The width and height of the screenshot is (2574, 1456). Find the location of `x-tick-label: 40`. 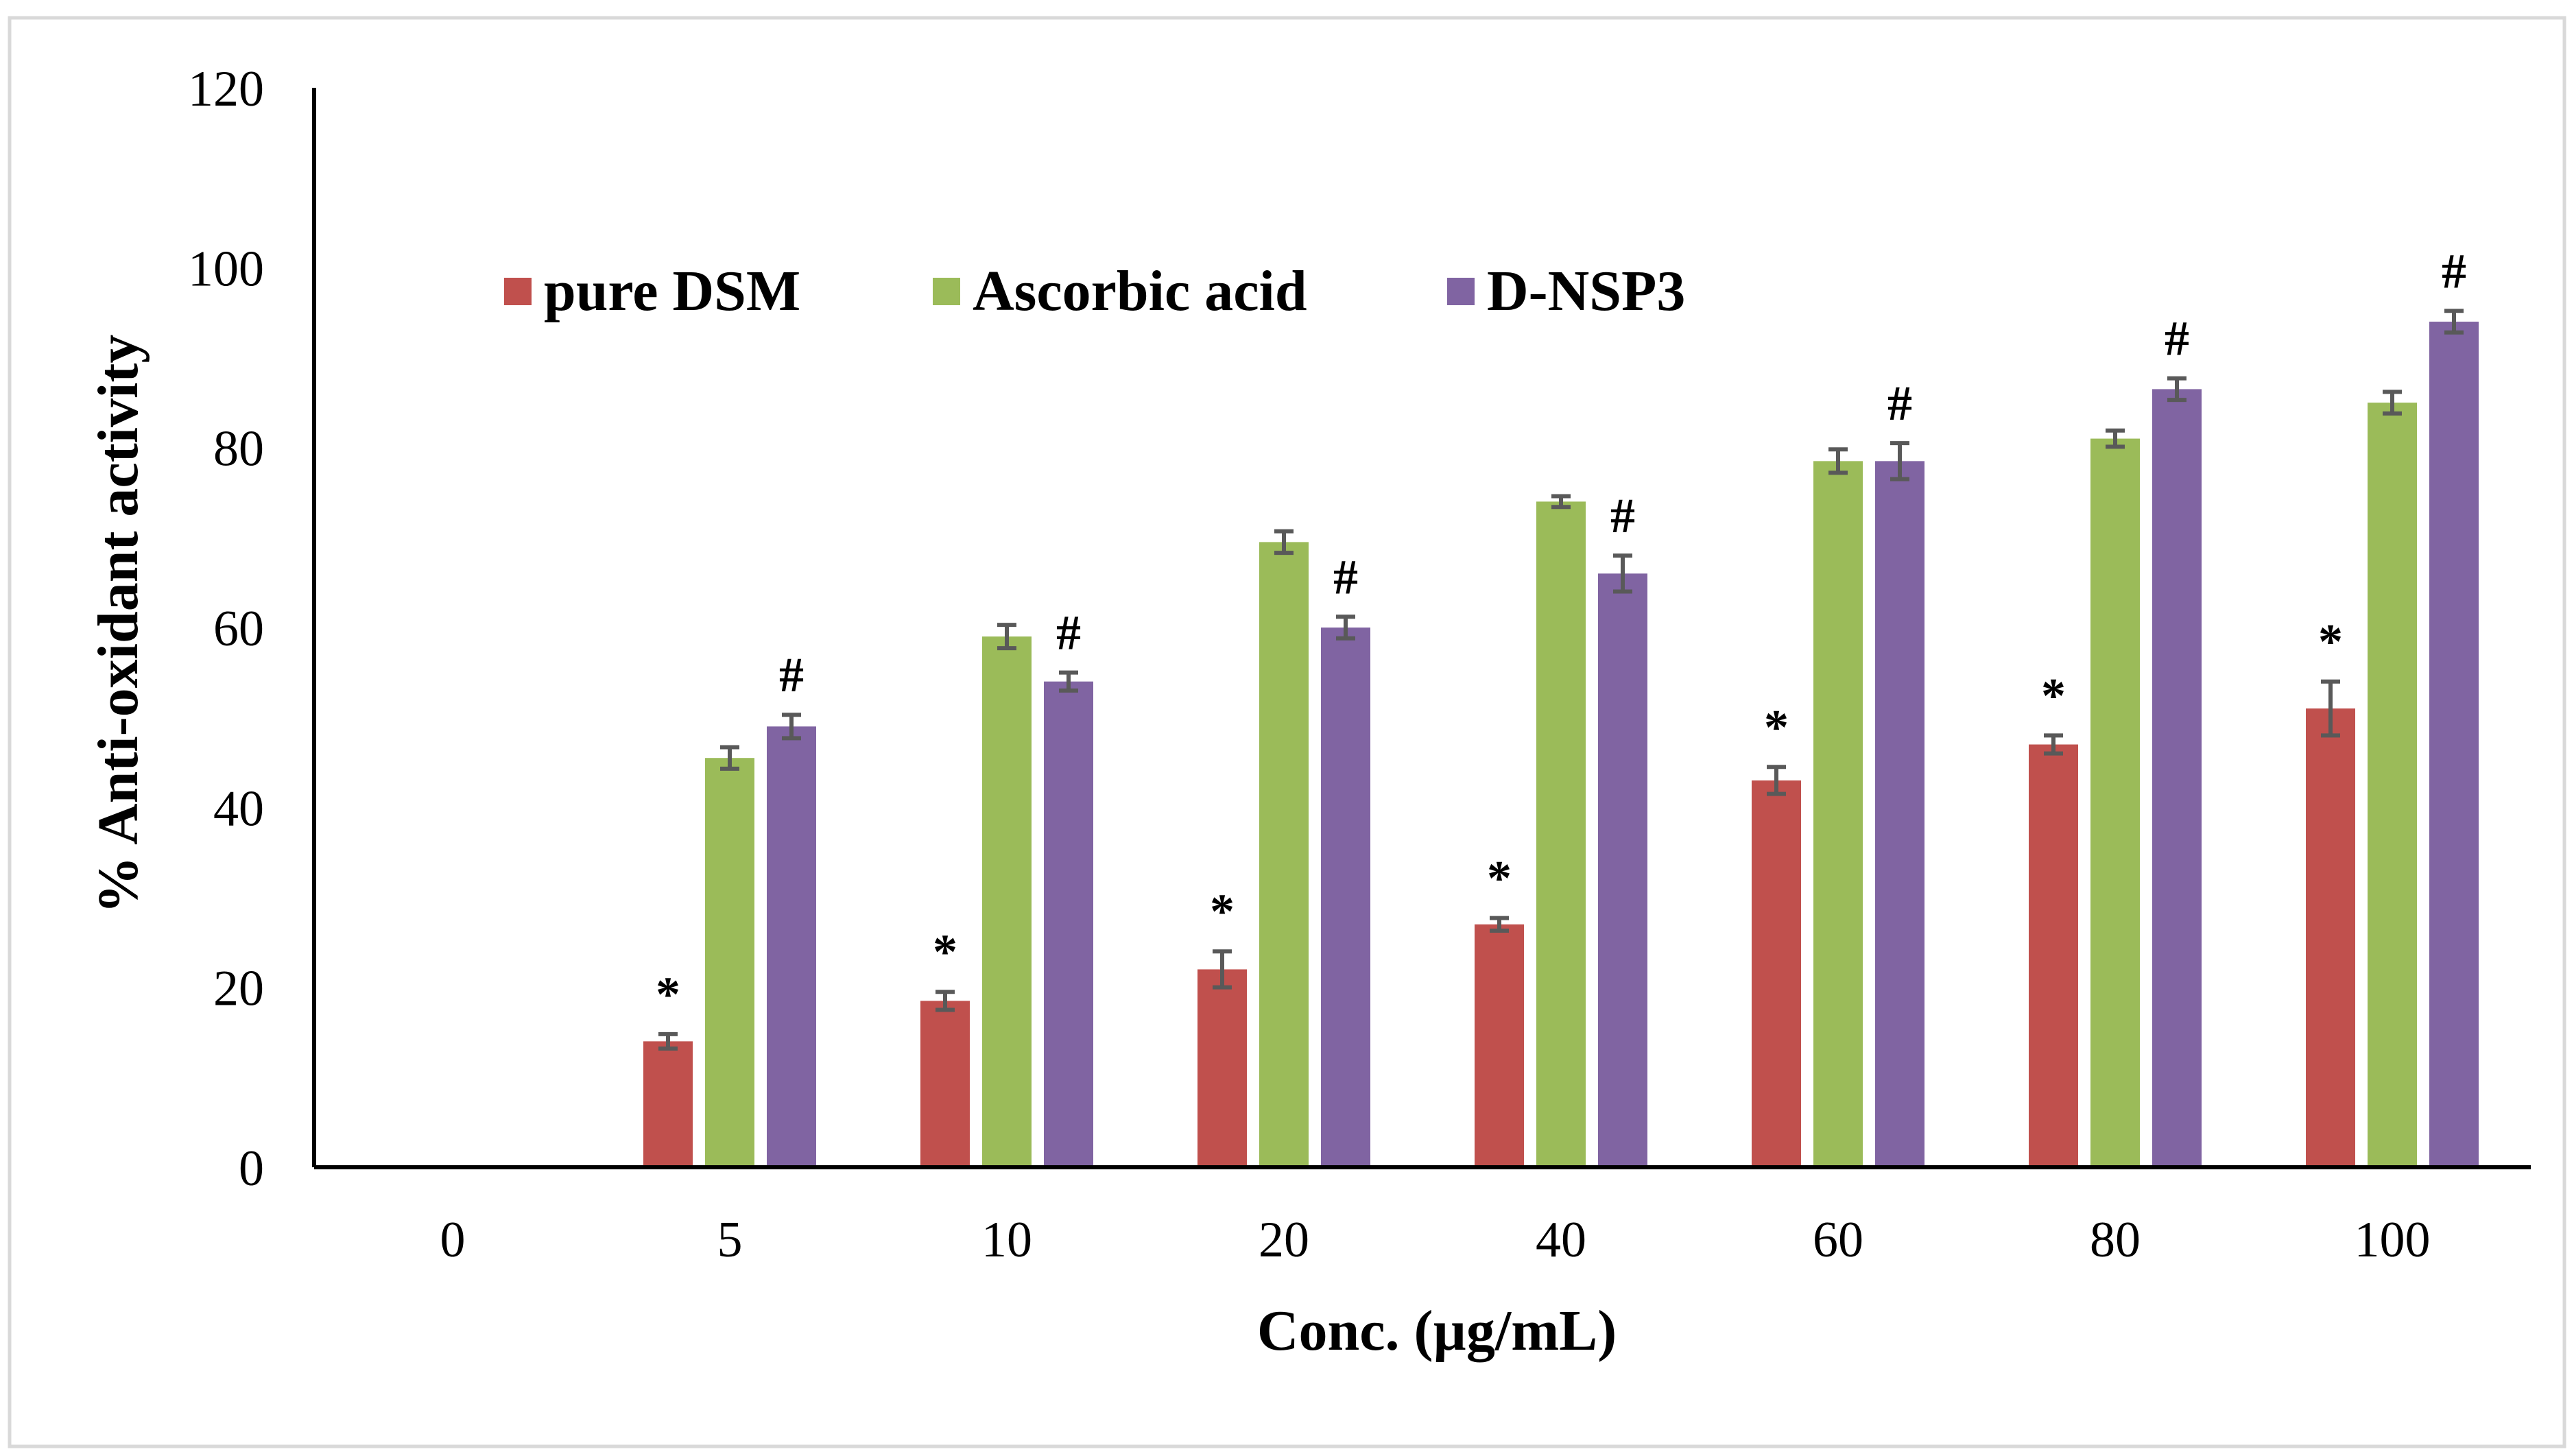

x-tick-label: 40 is located at coordinates (1561, 1240).